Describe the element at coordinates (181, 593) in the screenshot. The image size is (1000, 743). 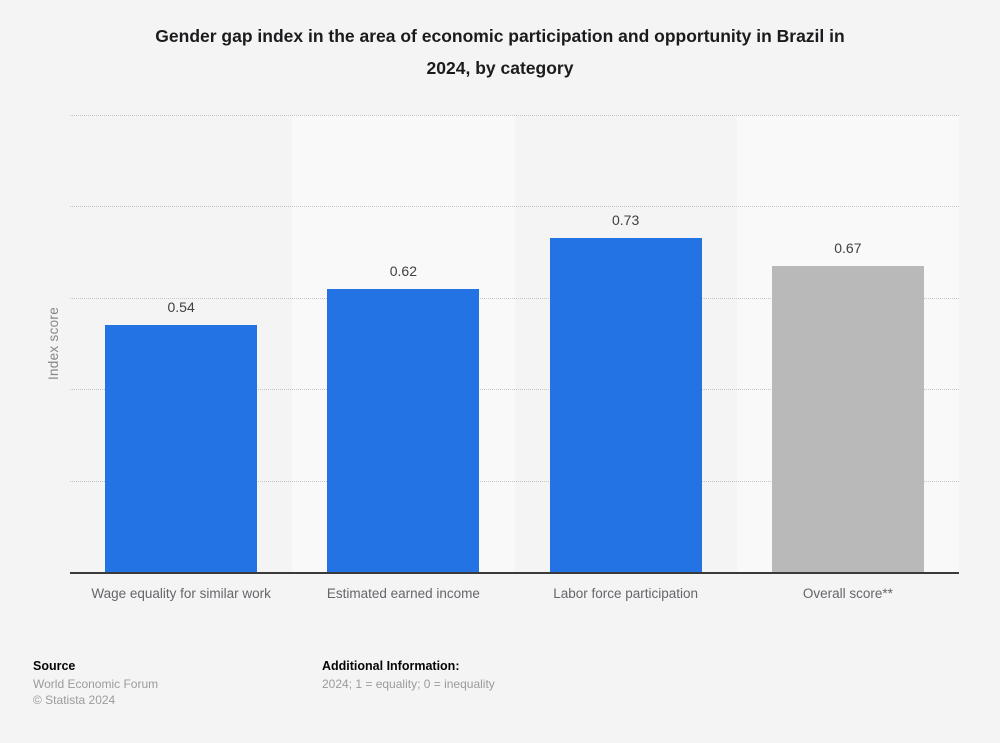
I see `category-label-wage-equality-for-similar-work: Wage equality for similar work` at that location.